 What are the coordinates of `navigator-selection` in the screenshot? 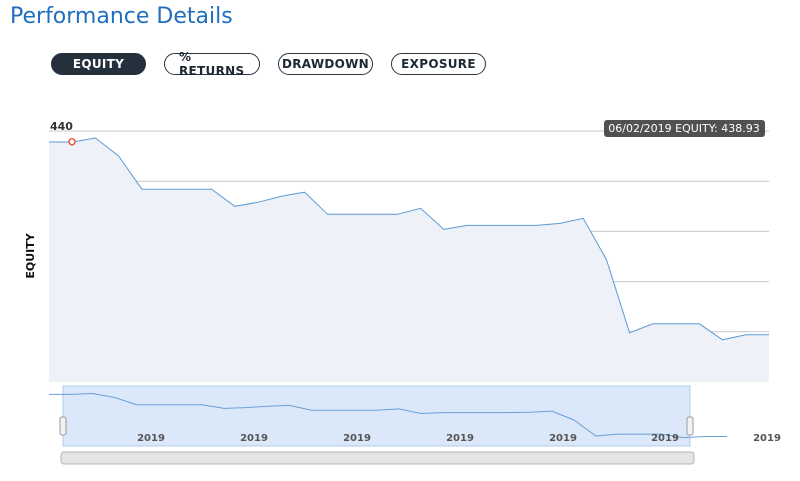 It's located at (376, 416).